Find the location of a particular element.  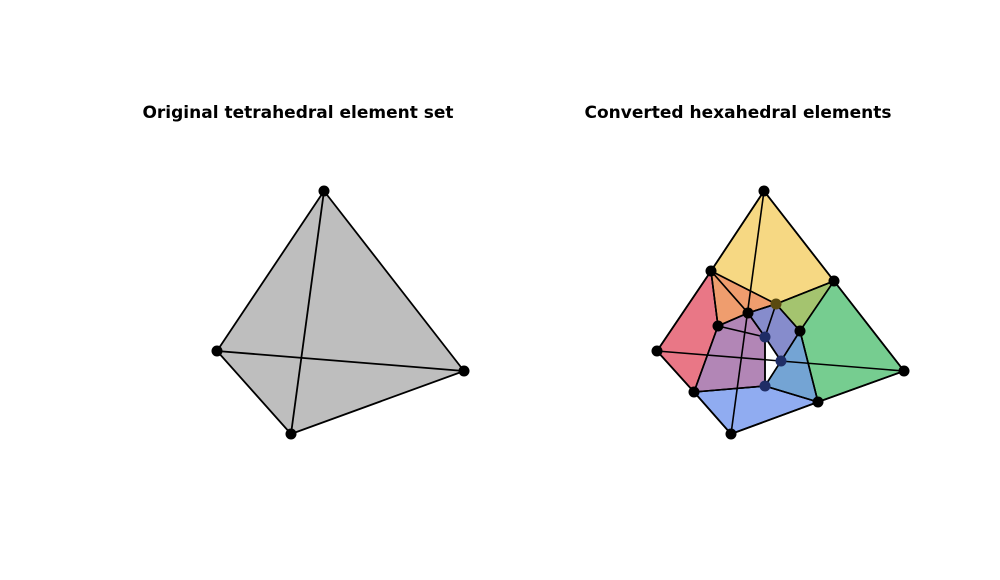

tet-silhouette is located at coordinates (340, 312).